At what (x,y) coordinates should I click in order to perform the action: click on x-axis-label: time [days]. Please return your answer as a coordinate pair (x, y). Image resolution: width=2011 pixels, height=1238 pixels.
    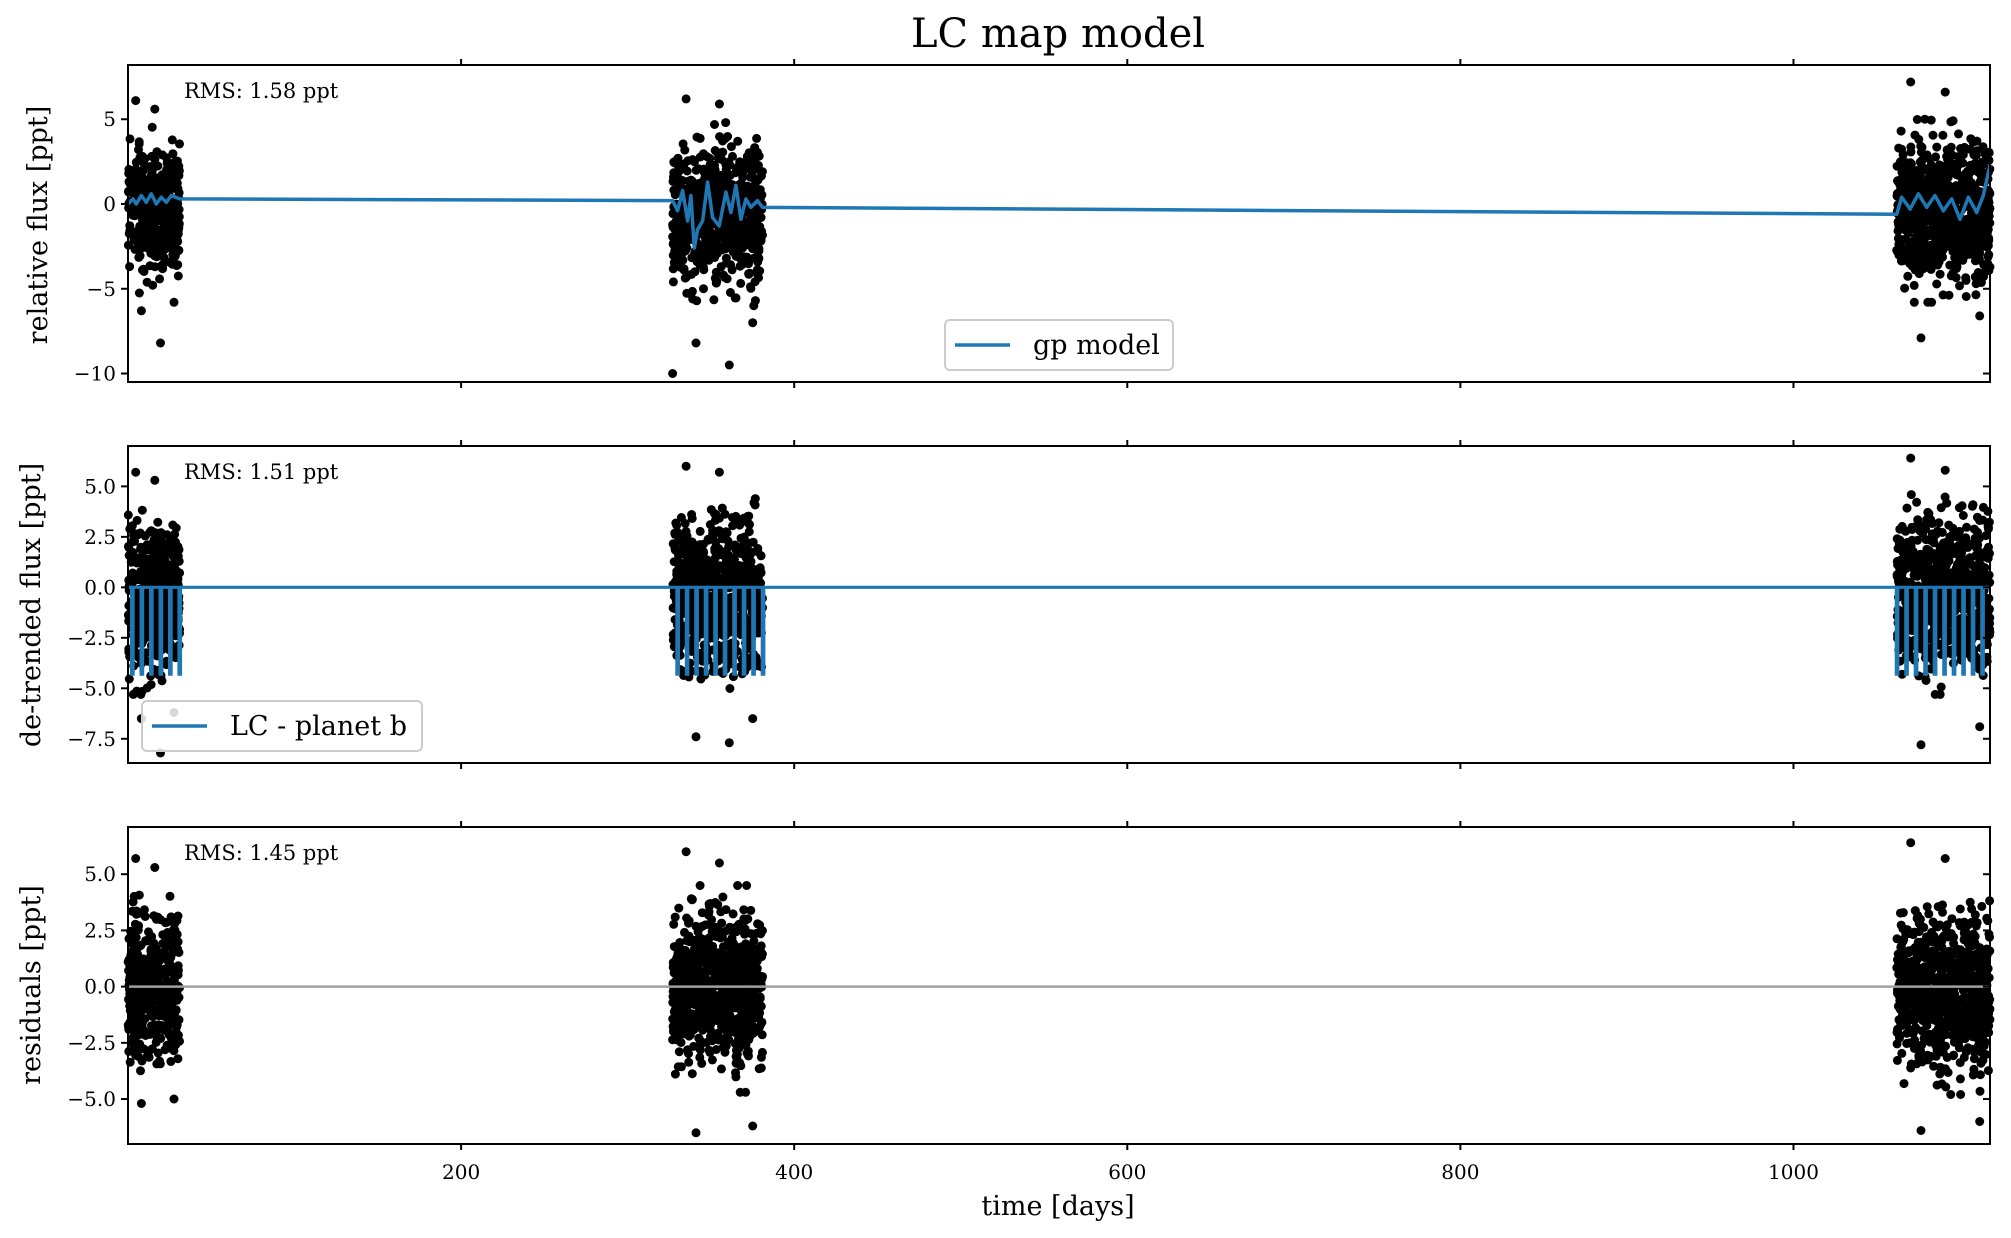
    Looking at the image, I should click on (1057, 1206).